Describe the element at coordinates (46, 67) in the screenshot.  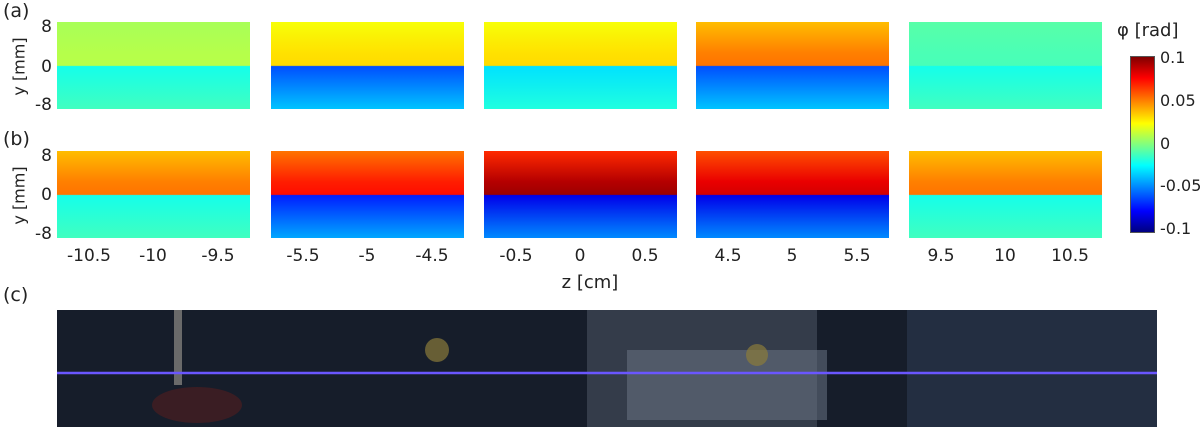
I see `y-tick-a-mid: 0` at that location.